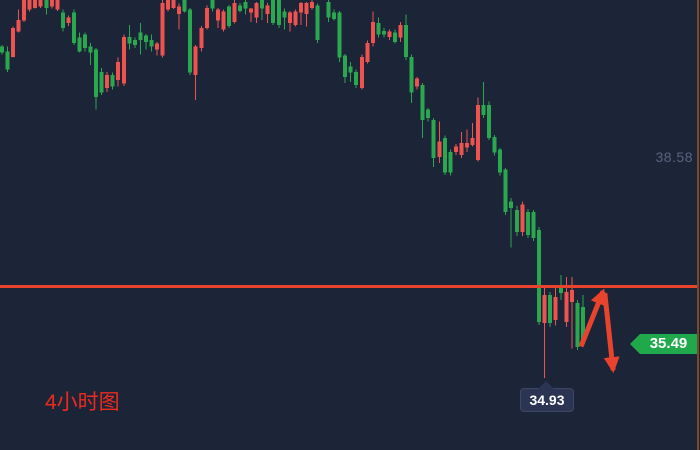  What do you see at coordinates (635, 343) in the screenshot?
I see `last-price-tag-pointer-icon` at bounding box center [635, 343].